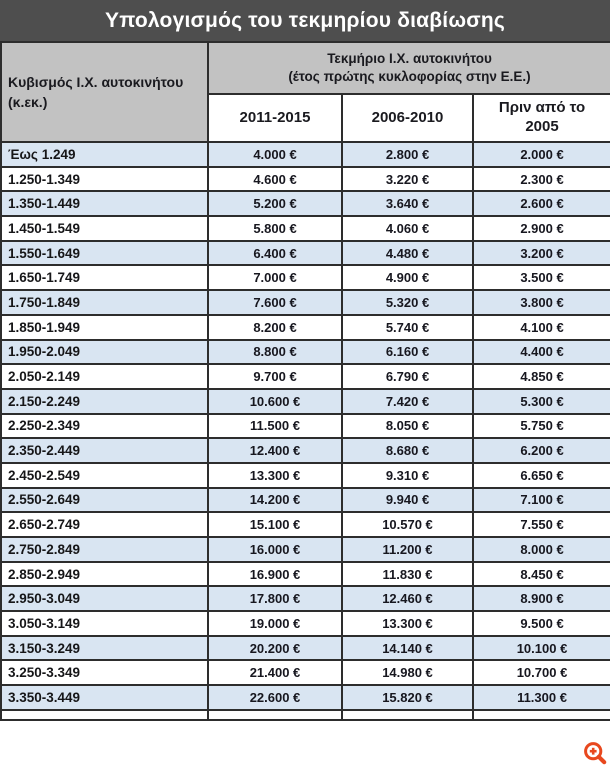 The height and width of the screenshot is (770, 610). I want to click on amount-cell: 15.820 €, so click(407, 697).